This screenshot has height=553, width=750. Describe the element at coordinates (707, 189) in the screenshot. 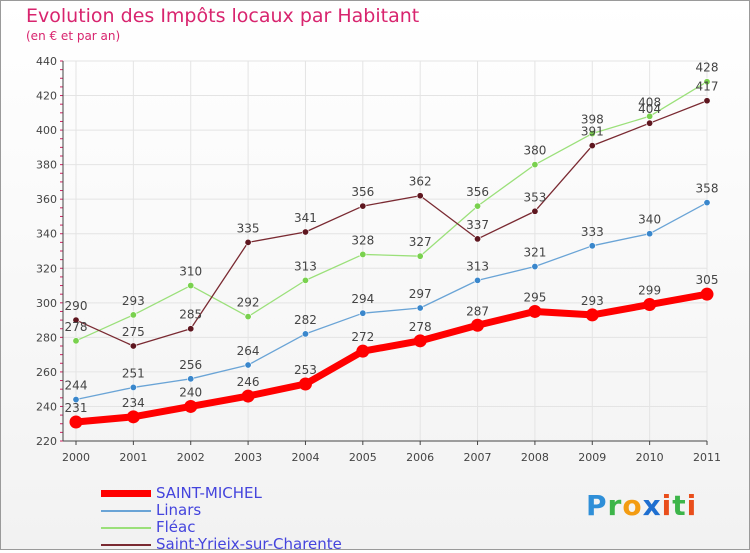

I see `data-label: 358` at that location.